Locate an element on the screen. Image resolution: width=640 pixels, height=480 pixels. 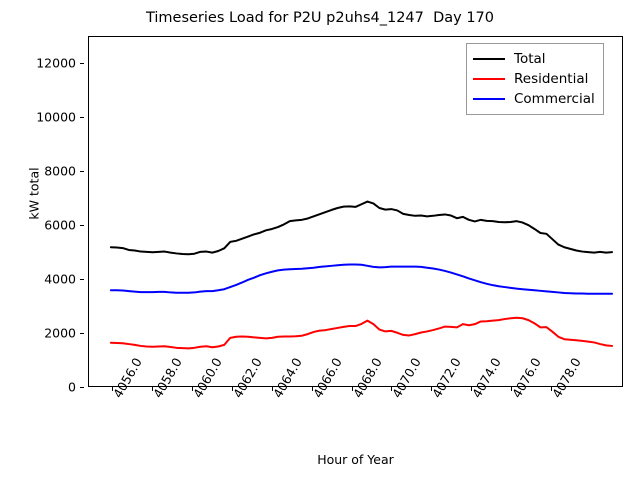
y-tick-label: 12000 is located at coordinates (56, 62).